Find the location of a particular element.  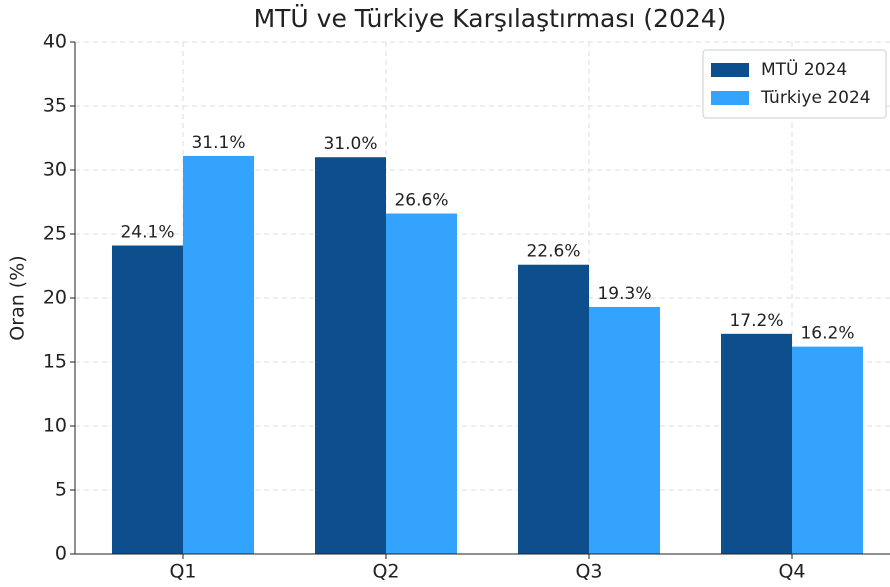

value-label: 17.2% is located at coordinates (756, 321).